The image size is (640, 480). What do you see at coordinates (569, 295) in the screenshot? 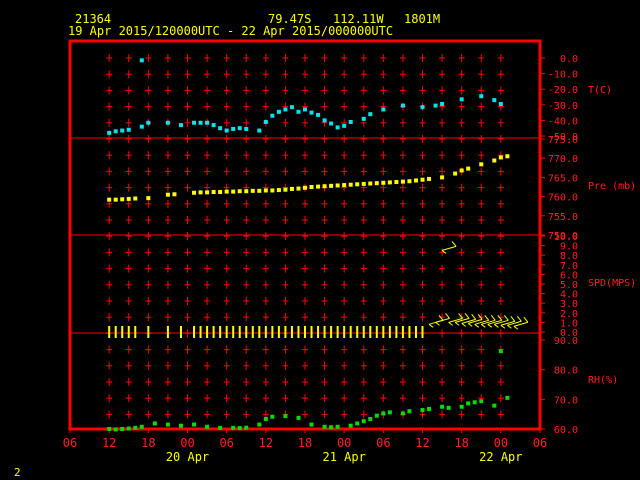
I see `y-tick-label-spd: 4.0` at bounding box center [569, 295].